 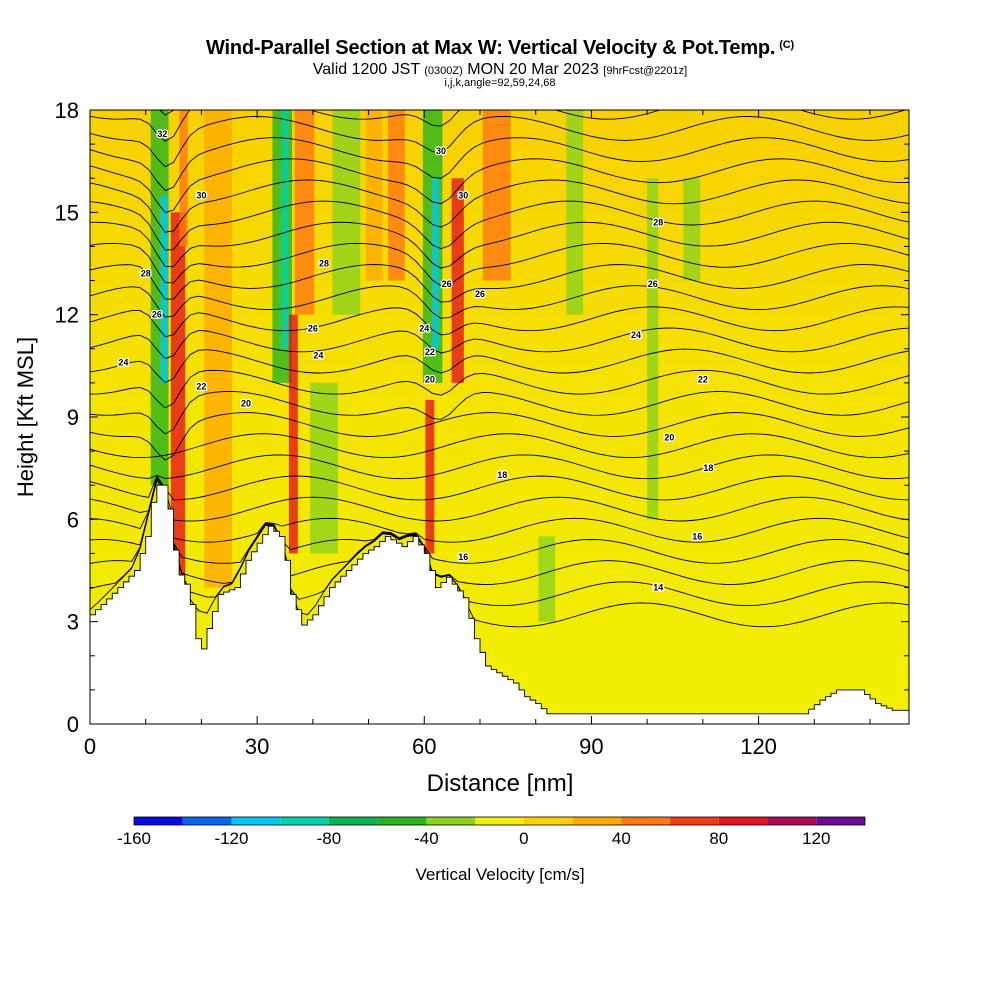 I want to click on y-tick-label: 15, so click(x=67, y=212).